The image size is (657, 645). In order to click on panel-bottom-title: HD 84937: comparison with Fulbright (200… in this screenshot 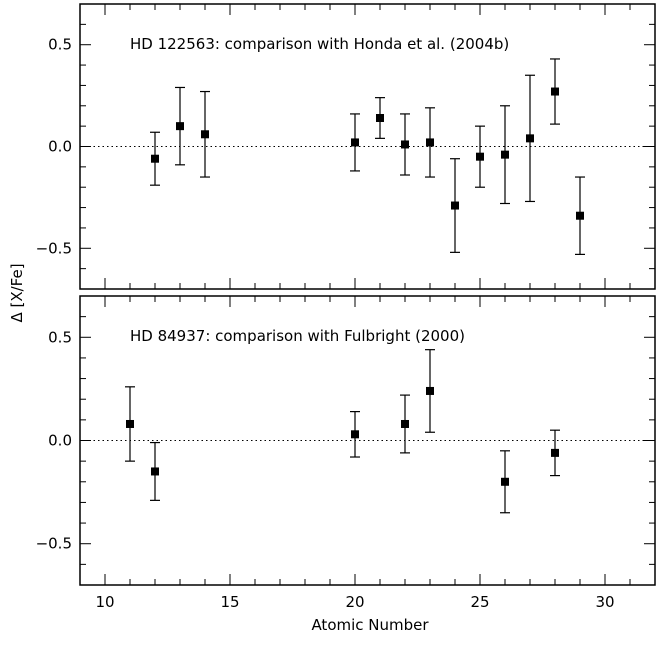, I will do `click(297, 336)`.